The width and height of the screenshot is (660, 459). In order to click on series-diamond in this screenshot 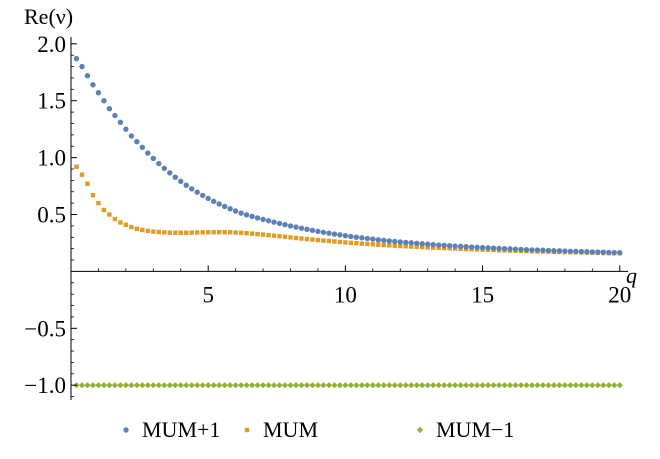, I will do `click(348, 385)`.